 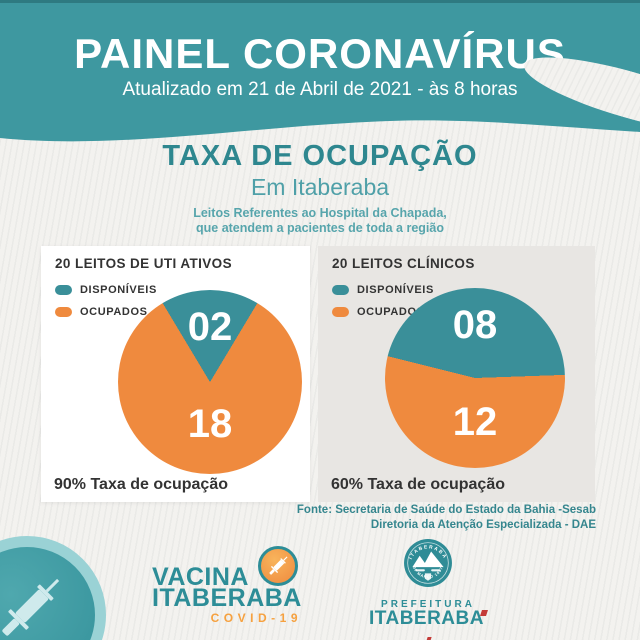 I want to click on vacina-logo-line1: VACINA, so click(x=200, y=577).